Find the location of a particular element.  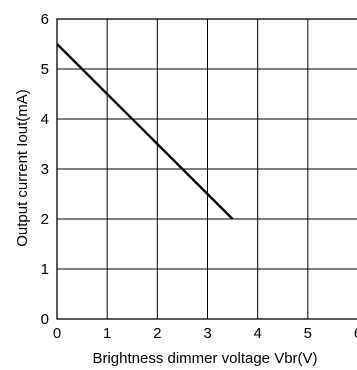

y-tick-label: 4 is located at coordinates (45, 119).